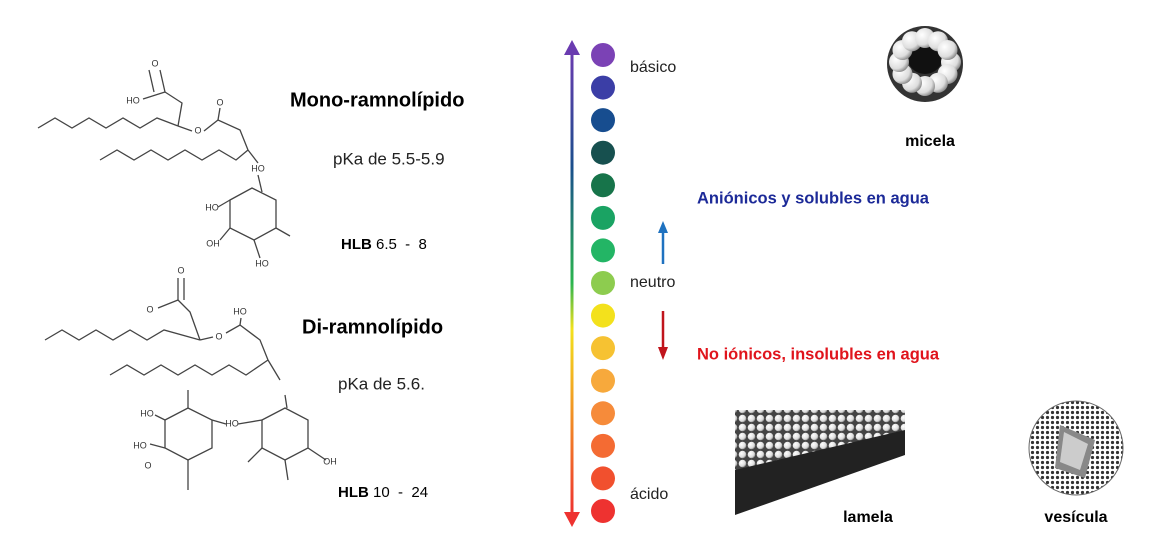 The image size is (1160, 558). I want to click on hlb-value: 10 - 24, so click(400, 492).